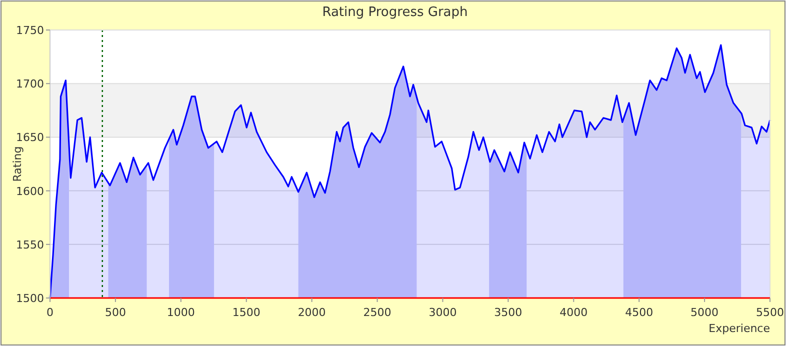 This screenshot has width=790, height=350. Describe the element at coordinates (395, 12) in the screenshot. I see `chart-title: Rating Progress Graph` at that location.